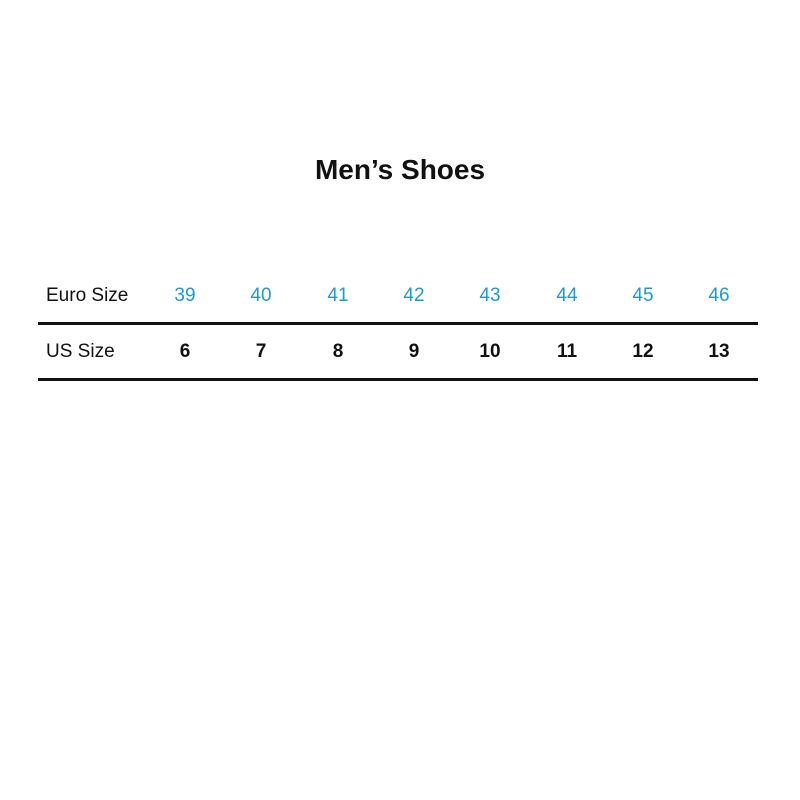 This screenshot has width=800, height=800. Describe the element at coordinates (87, 295) in the screenshot. I see `row-label: Euro Size` at that location.